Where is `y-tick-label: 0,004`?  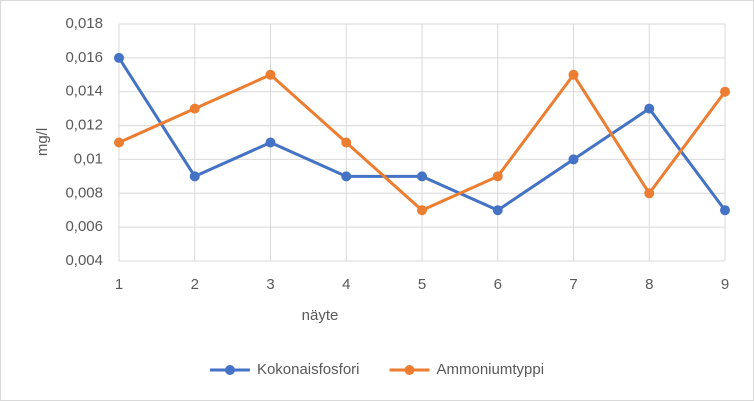 y-tick-label: 0,004 is located at coordinates (84, 260).